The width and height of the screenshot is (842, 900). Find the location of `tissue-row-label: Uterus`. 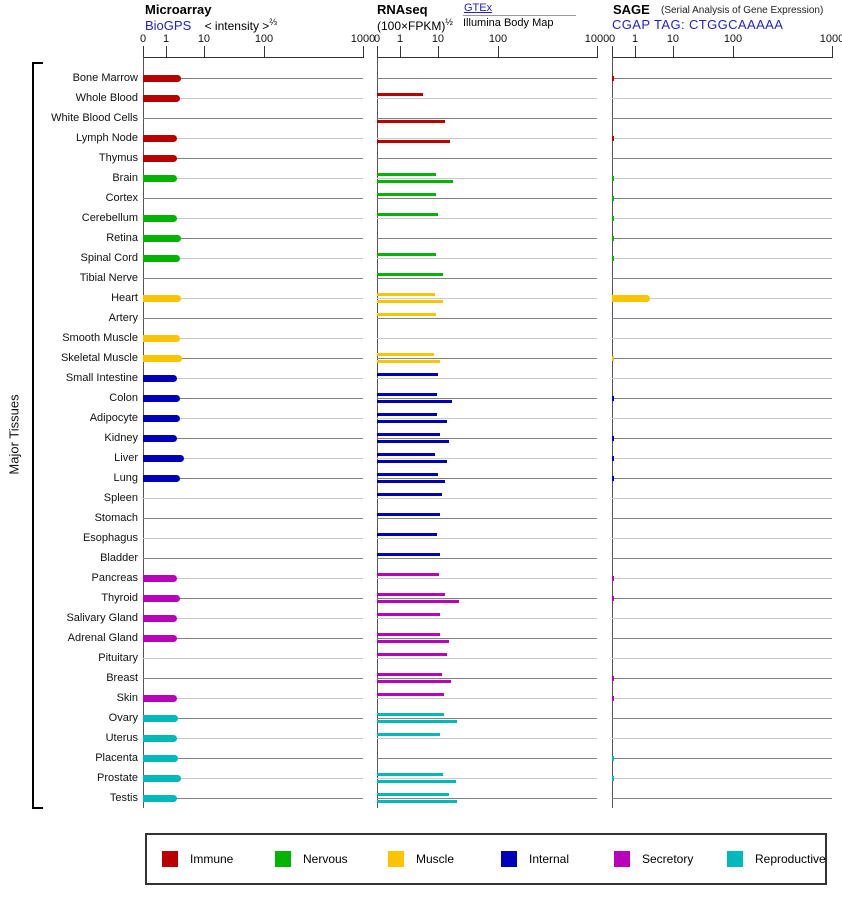

tissue-row-label: Uterus is located at coordinates (121, 738).